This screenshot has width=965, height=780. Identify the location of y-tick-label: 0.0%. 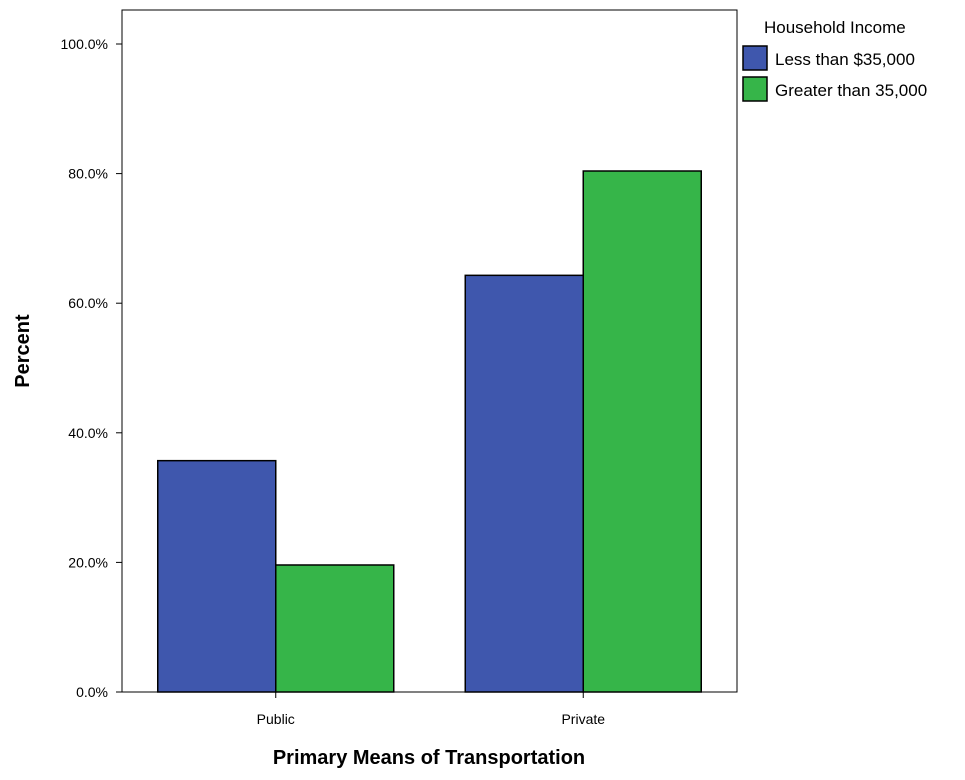
(92, 692).